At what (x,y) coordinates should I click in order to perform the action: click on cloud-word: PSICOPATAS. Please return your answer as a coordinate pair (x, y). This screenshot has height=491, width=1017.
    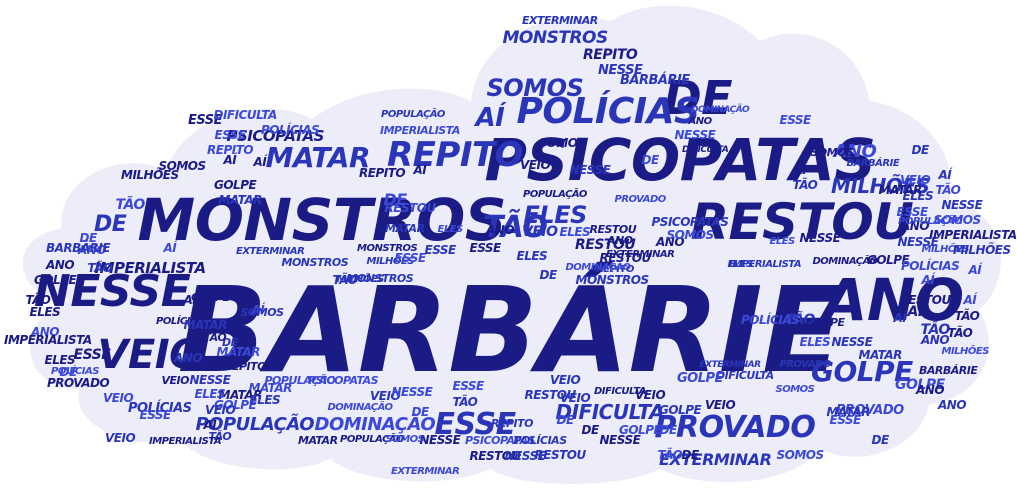
    Looking at the image, I should click on (275, 135).